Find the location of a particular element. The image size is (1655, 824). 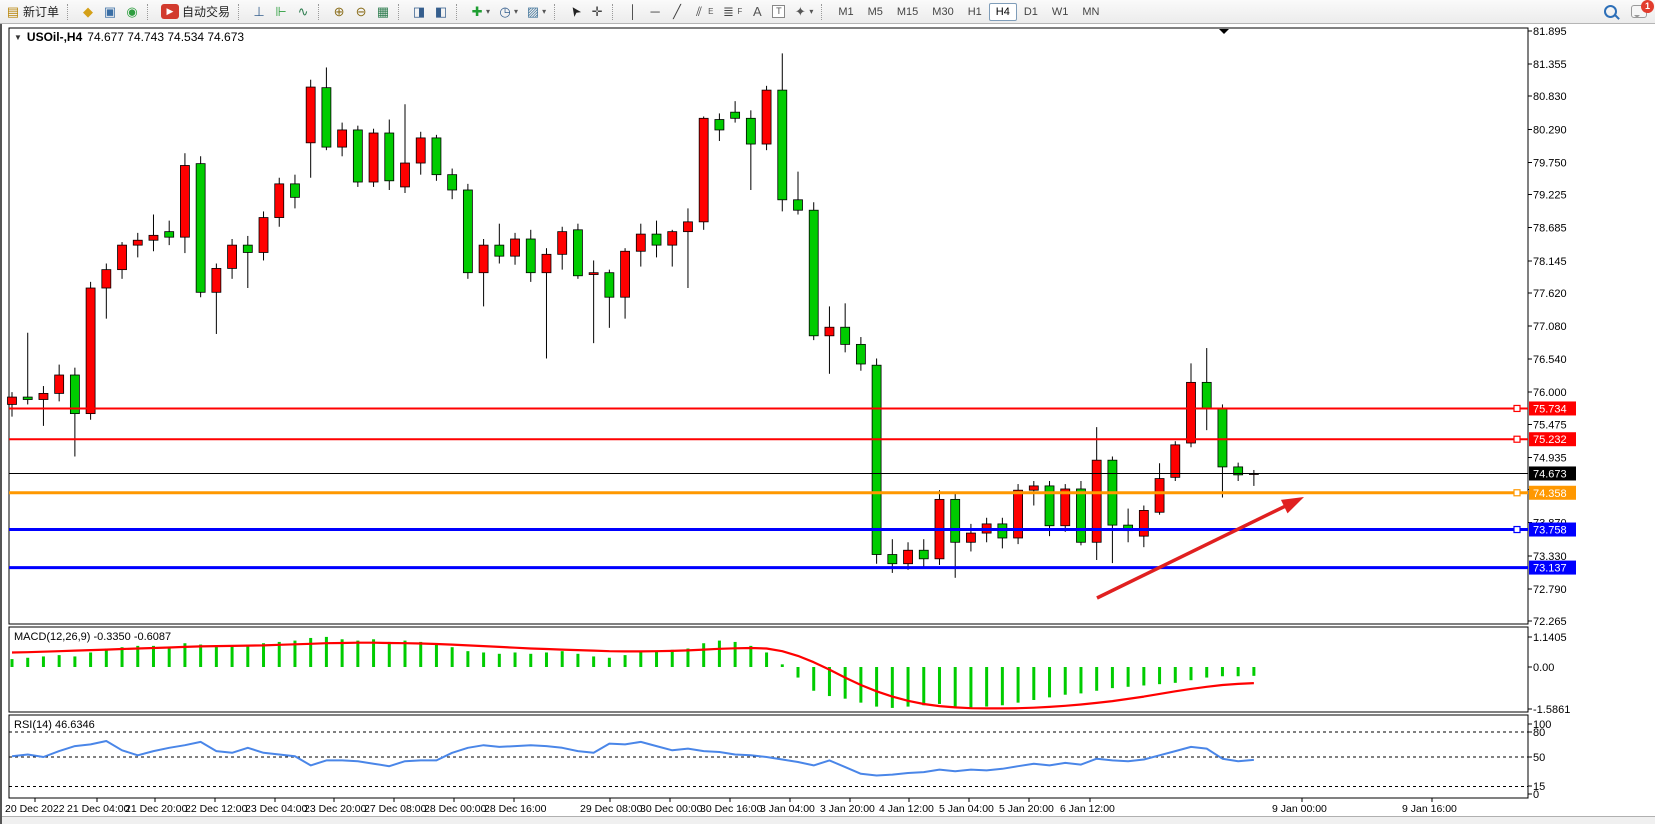

crosshair-button: ✛ is located at coordinates (597, 12).